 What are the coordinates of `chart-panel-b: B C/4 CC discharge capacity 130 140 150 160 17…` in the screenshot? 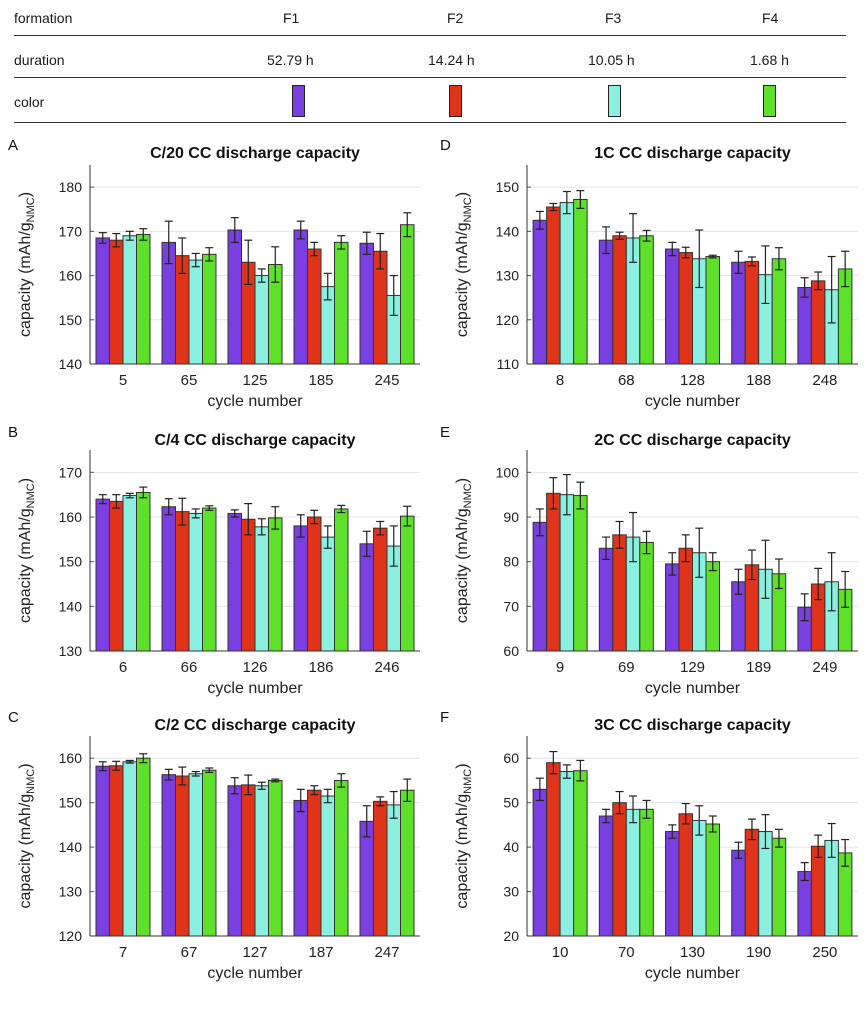 It's located at (214, 560).